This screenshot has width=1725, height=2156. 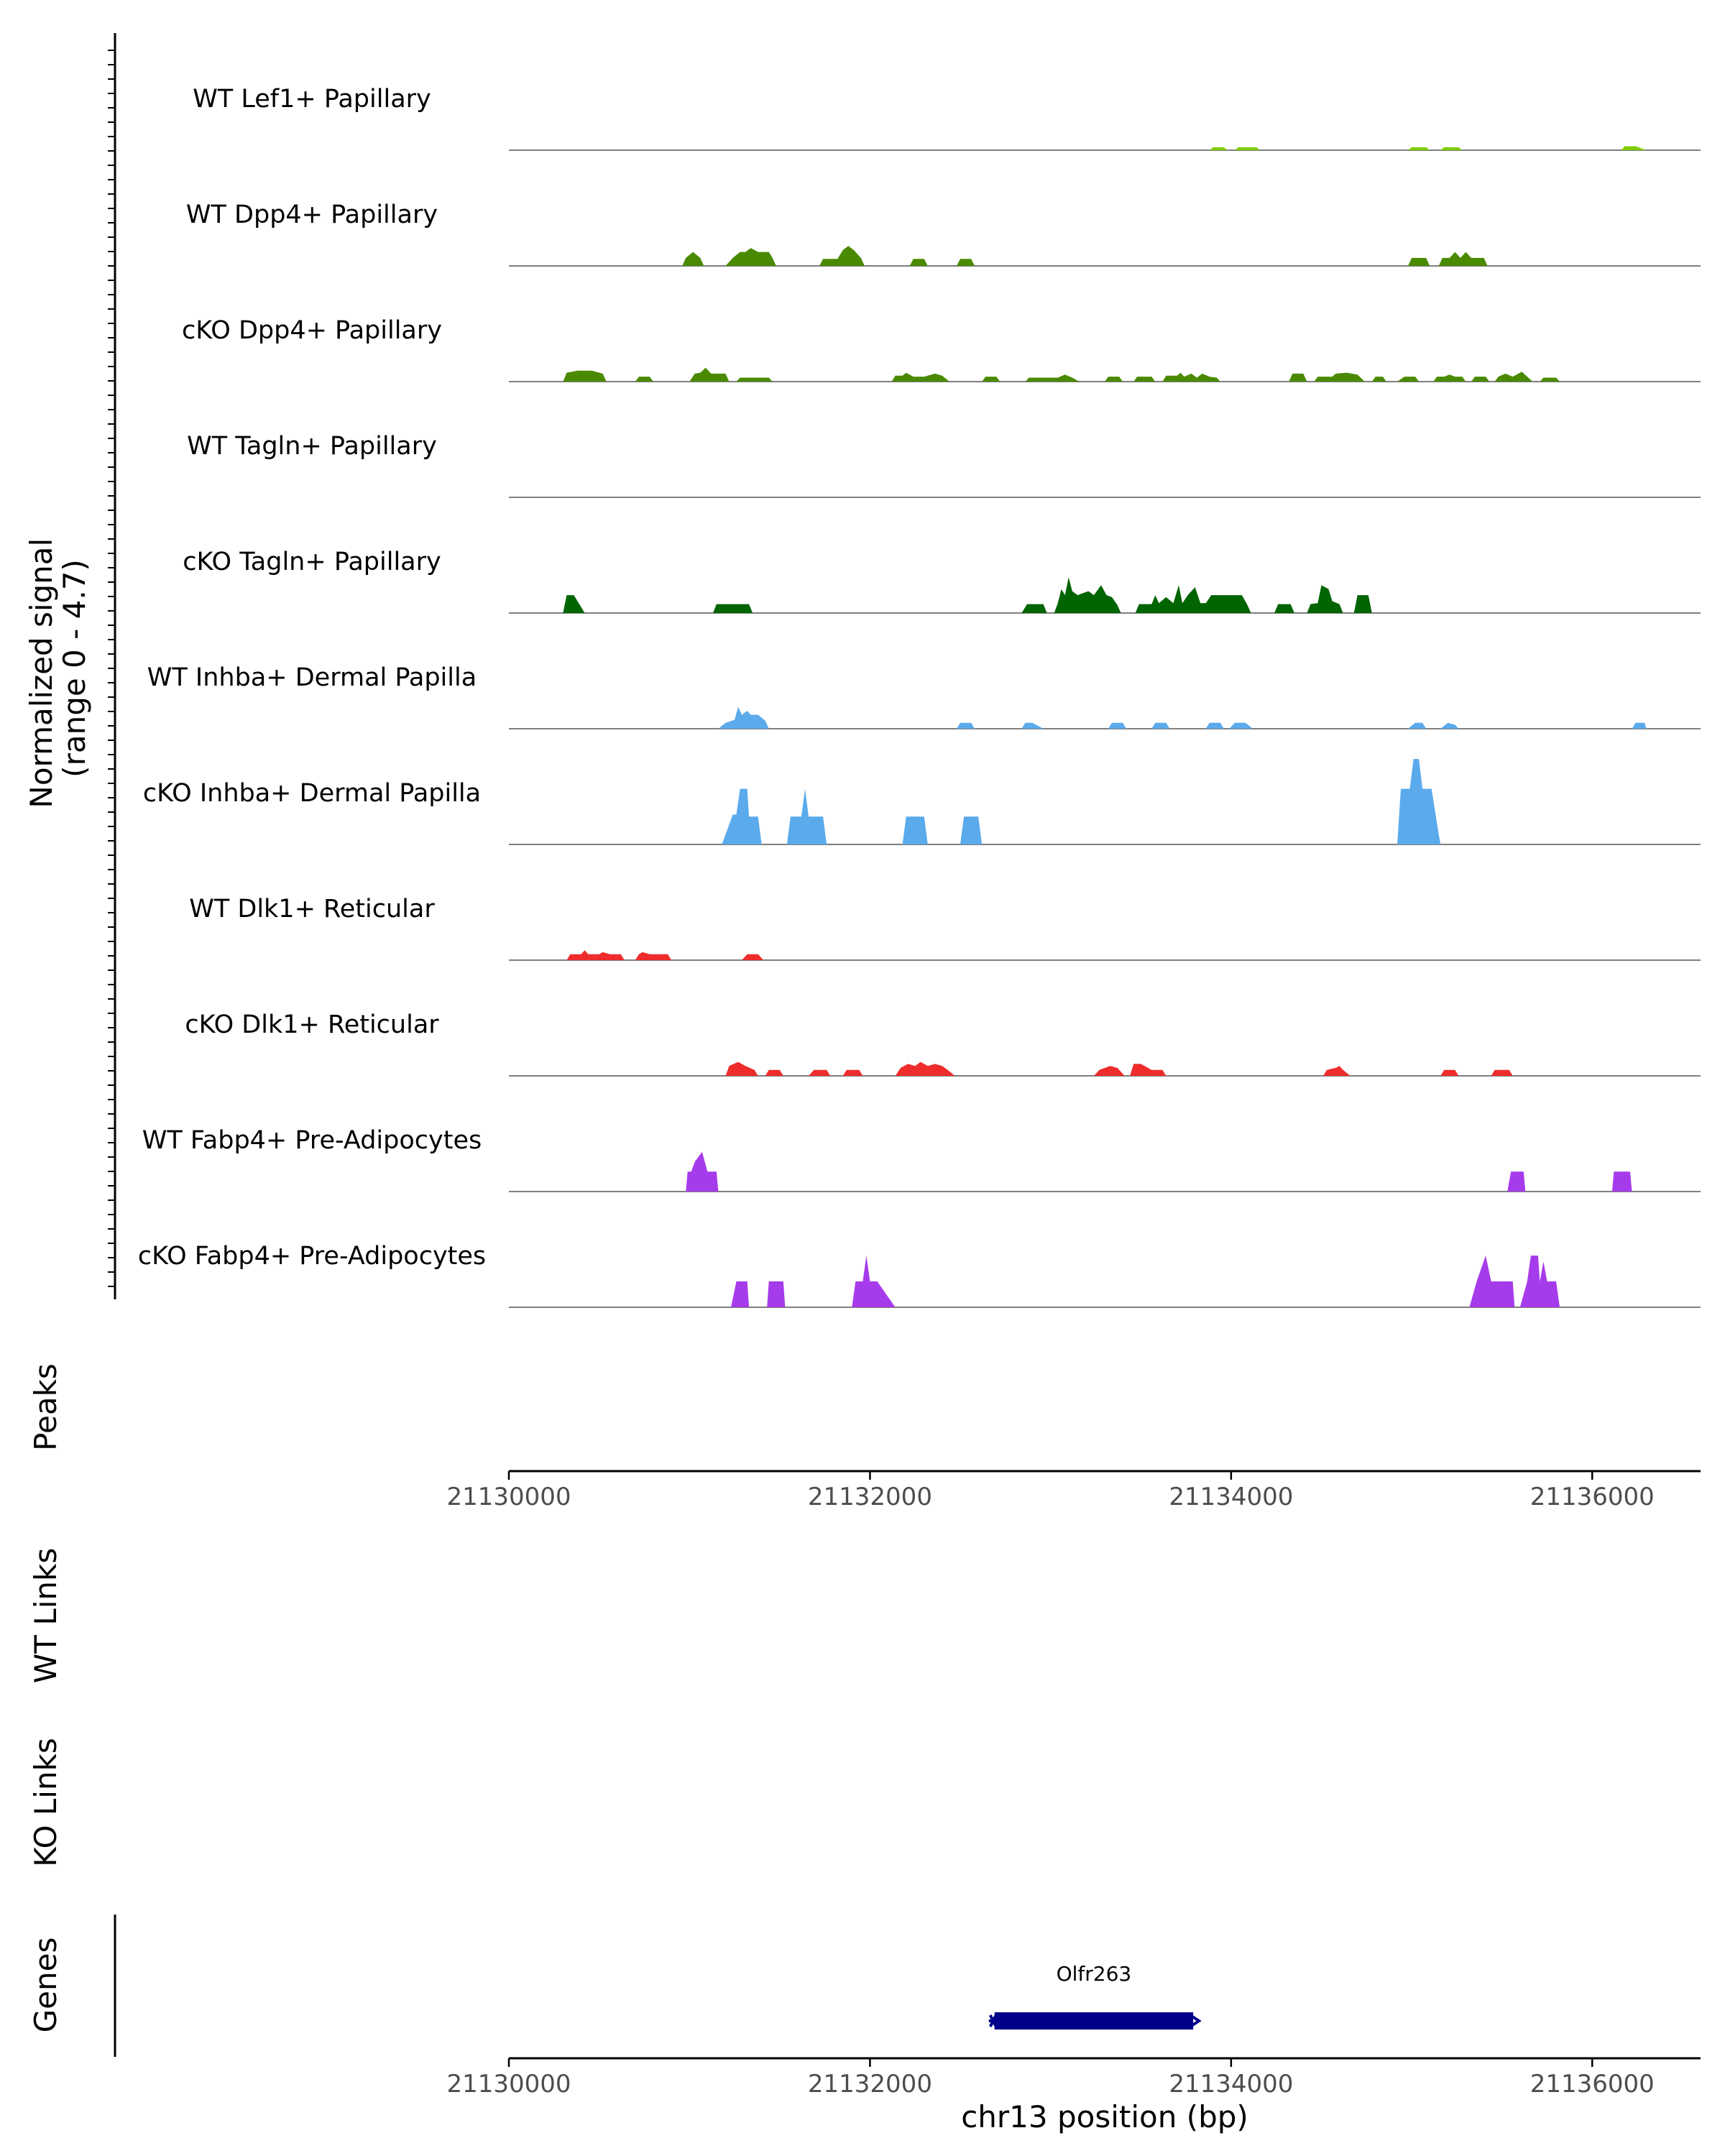 I want to click on track-label: cKO Fabp4+ Pre-Adipocytes, so click(x=312, y=1256).